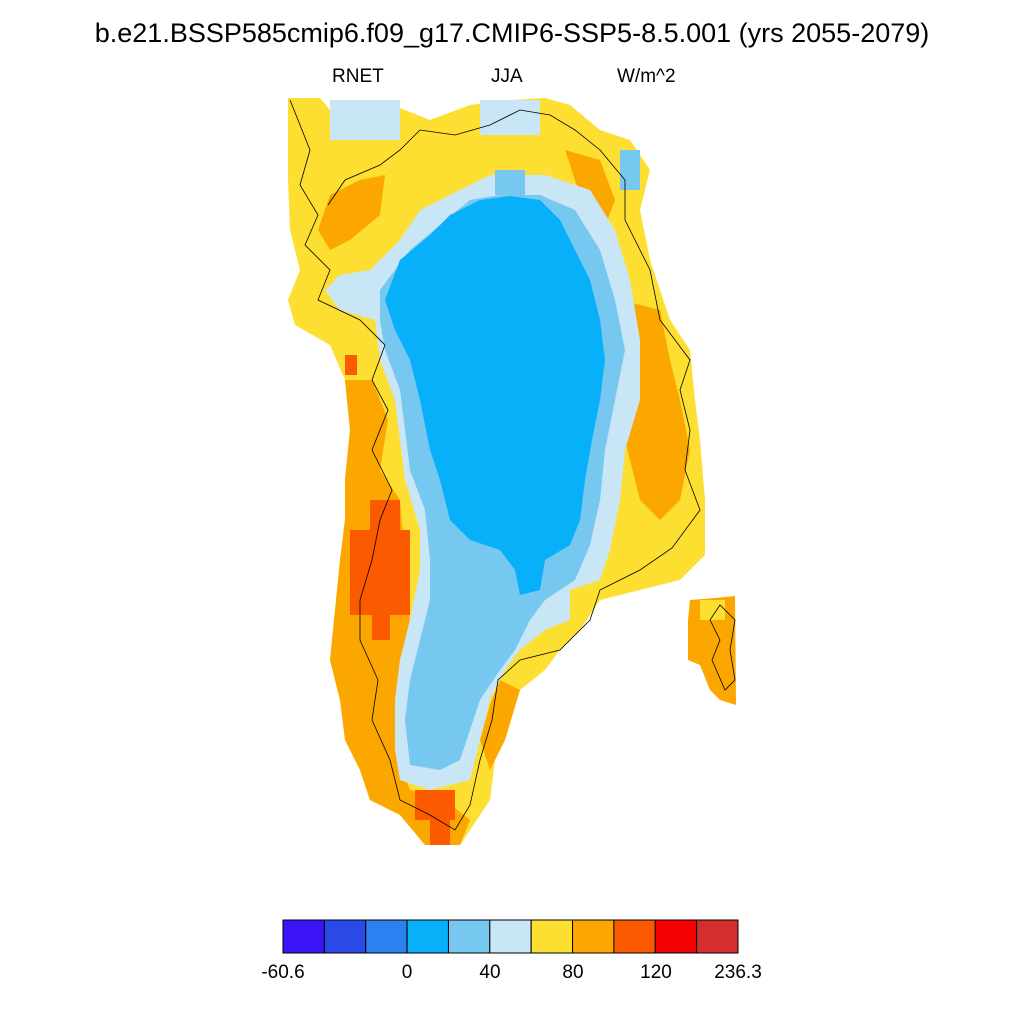 The image size is (1024, 1024). I want to click on north-cap-mid, so click(510, 182).